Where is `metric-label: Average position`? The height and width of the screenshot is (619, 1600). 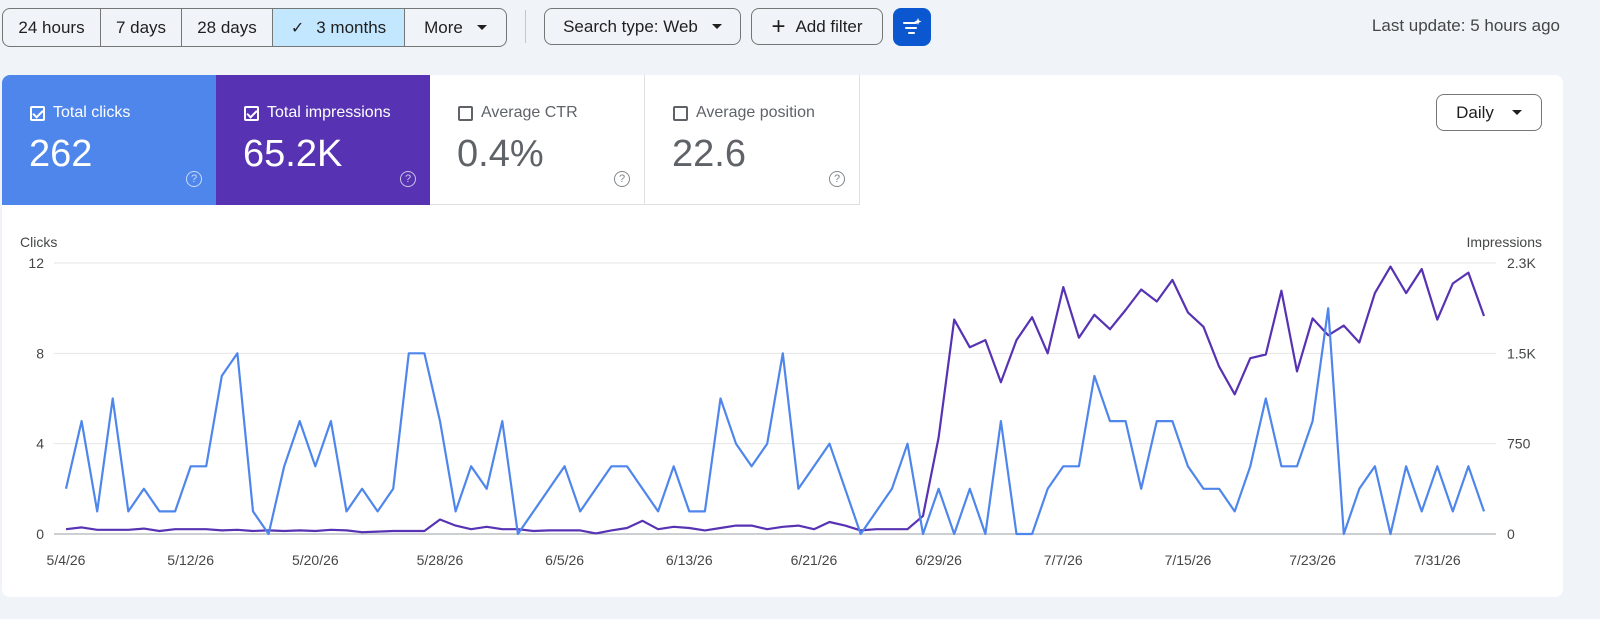 metric-label: Average position is located at coordinates (755, 112).